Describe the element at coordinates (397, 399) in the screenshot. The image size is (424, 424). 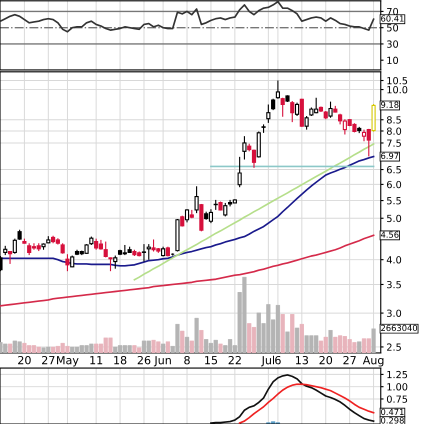
I see `y-tick-label: 0.75` at that location.